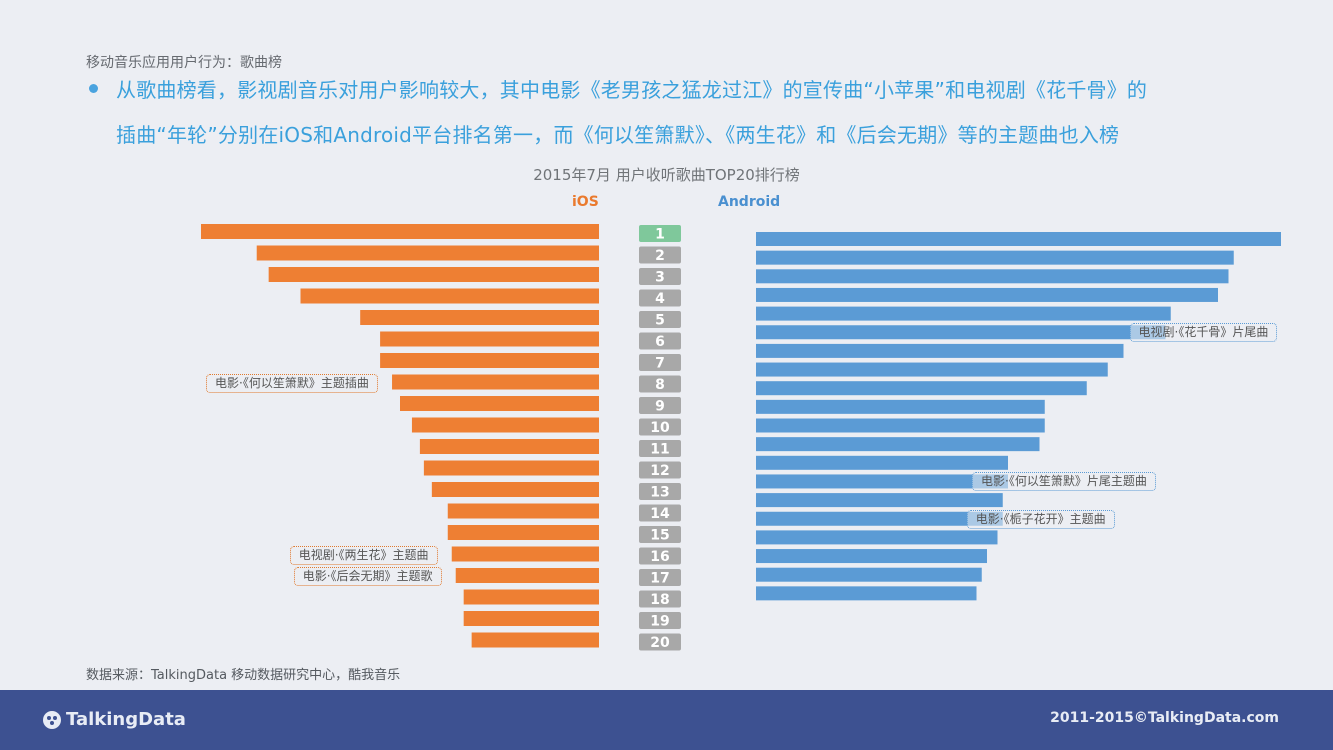 The image size is (1333, 750). I want to click on rank-label-9: 9, so click(660, 407).